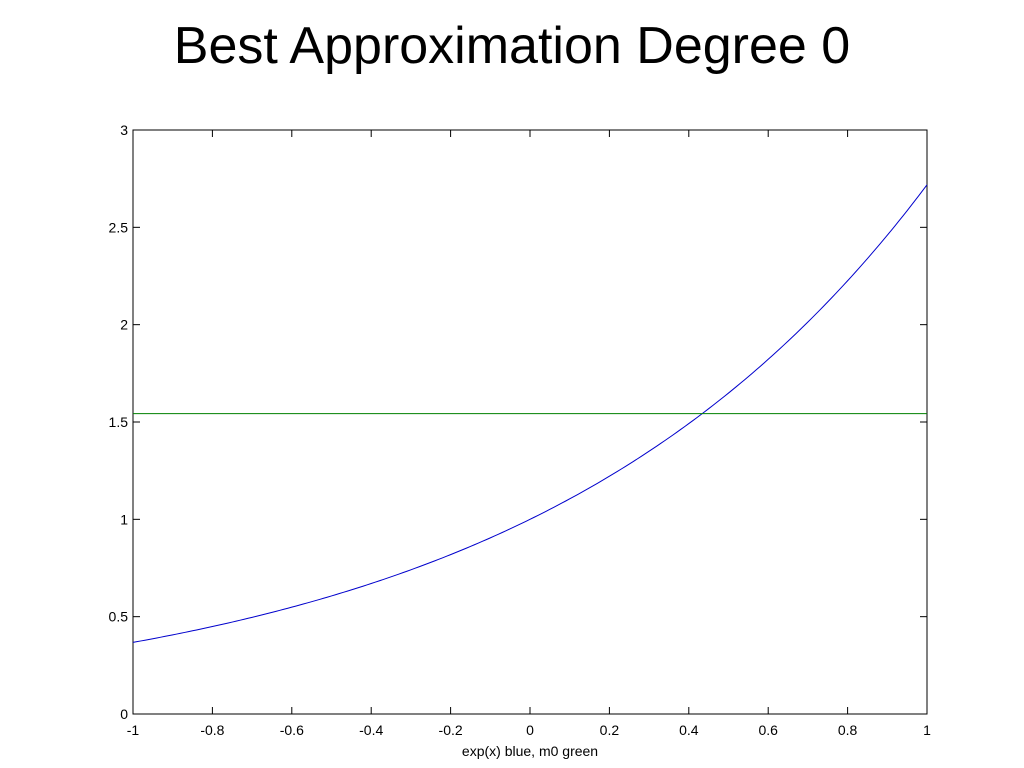  Describe the element at coordinates (124, 130) in the screenshot. I see `y-tick-label: 3` at that location.